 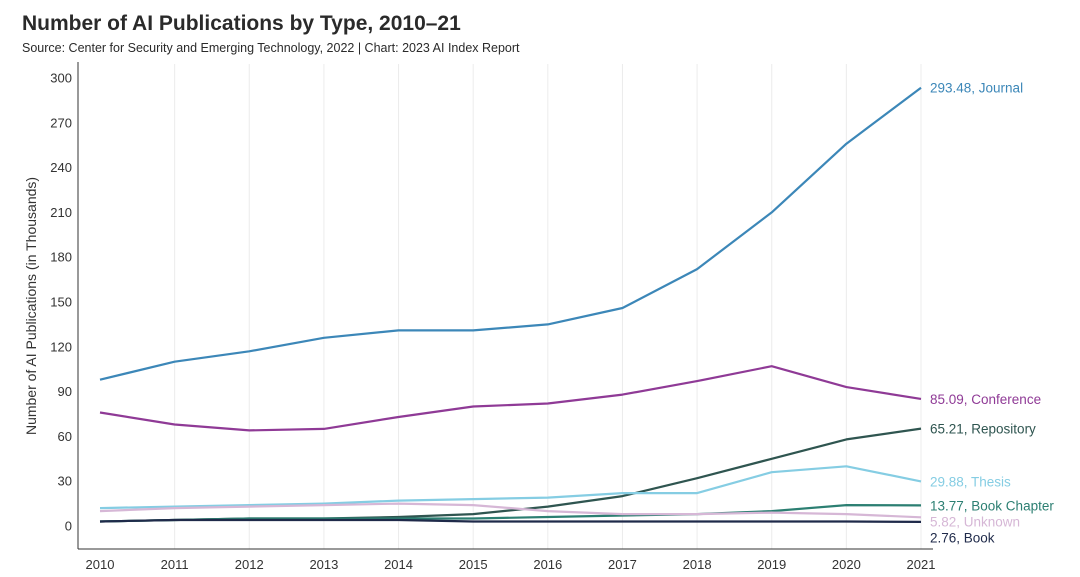 I want to click on x-tick-label-2018: 2018, so click(x=697, y=564).